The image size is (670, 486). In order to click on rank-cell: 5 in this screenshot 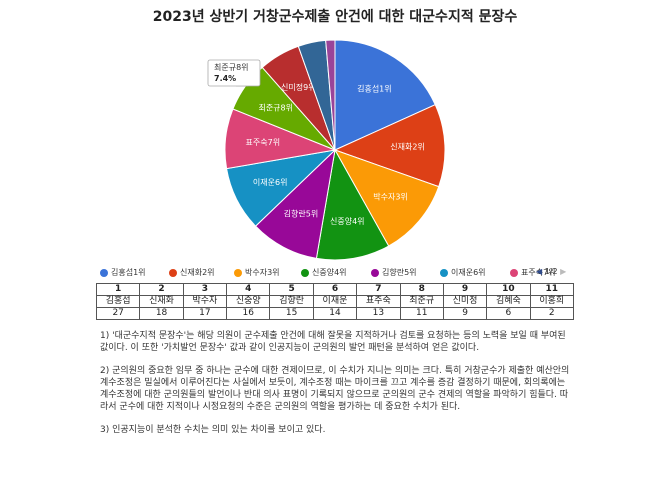, I will do `click(291, 289)`.